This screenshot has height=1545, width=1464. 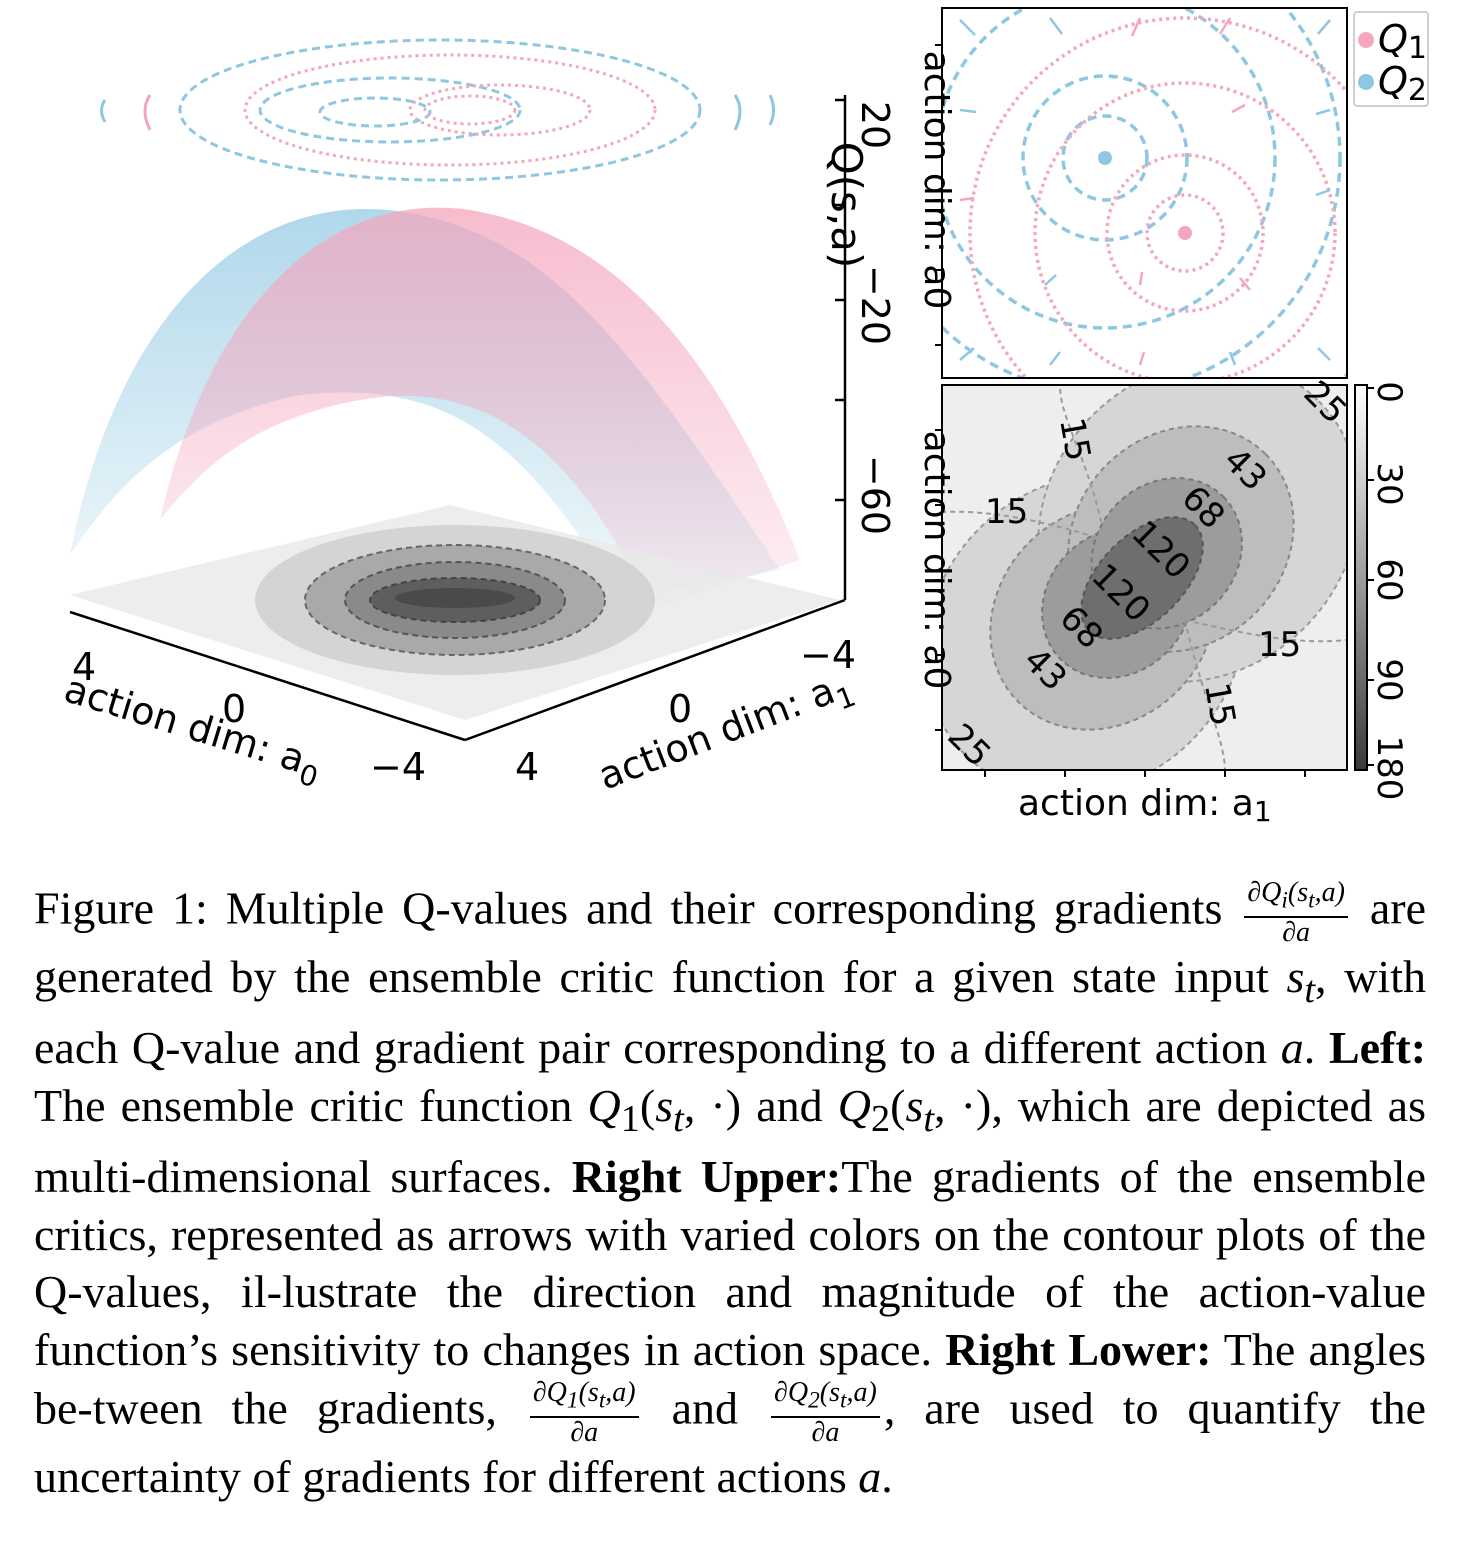 What do you see at coordinates (846, 205) in the screenshot?
I see `z-axis-label: Q(s,a)` at bounding box center [846, 205].